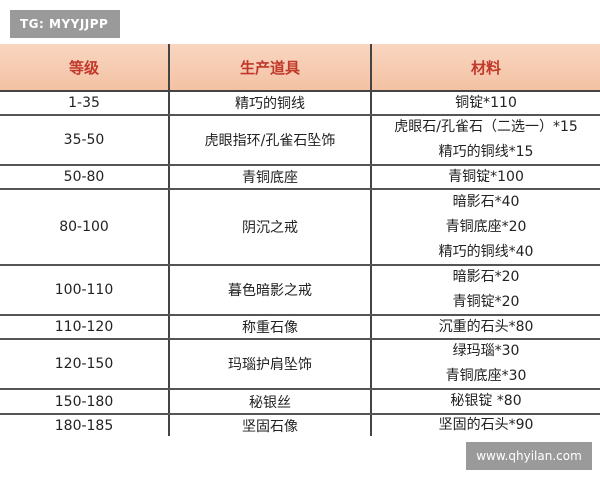 The height and width of the screenshot is (480, 600). I want to click on materials-cell: 坚固的石头*90, so click(486, 425).